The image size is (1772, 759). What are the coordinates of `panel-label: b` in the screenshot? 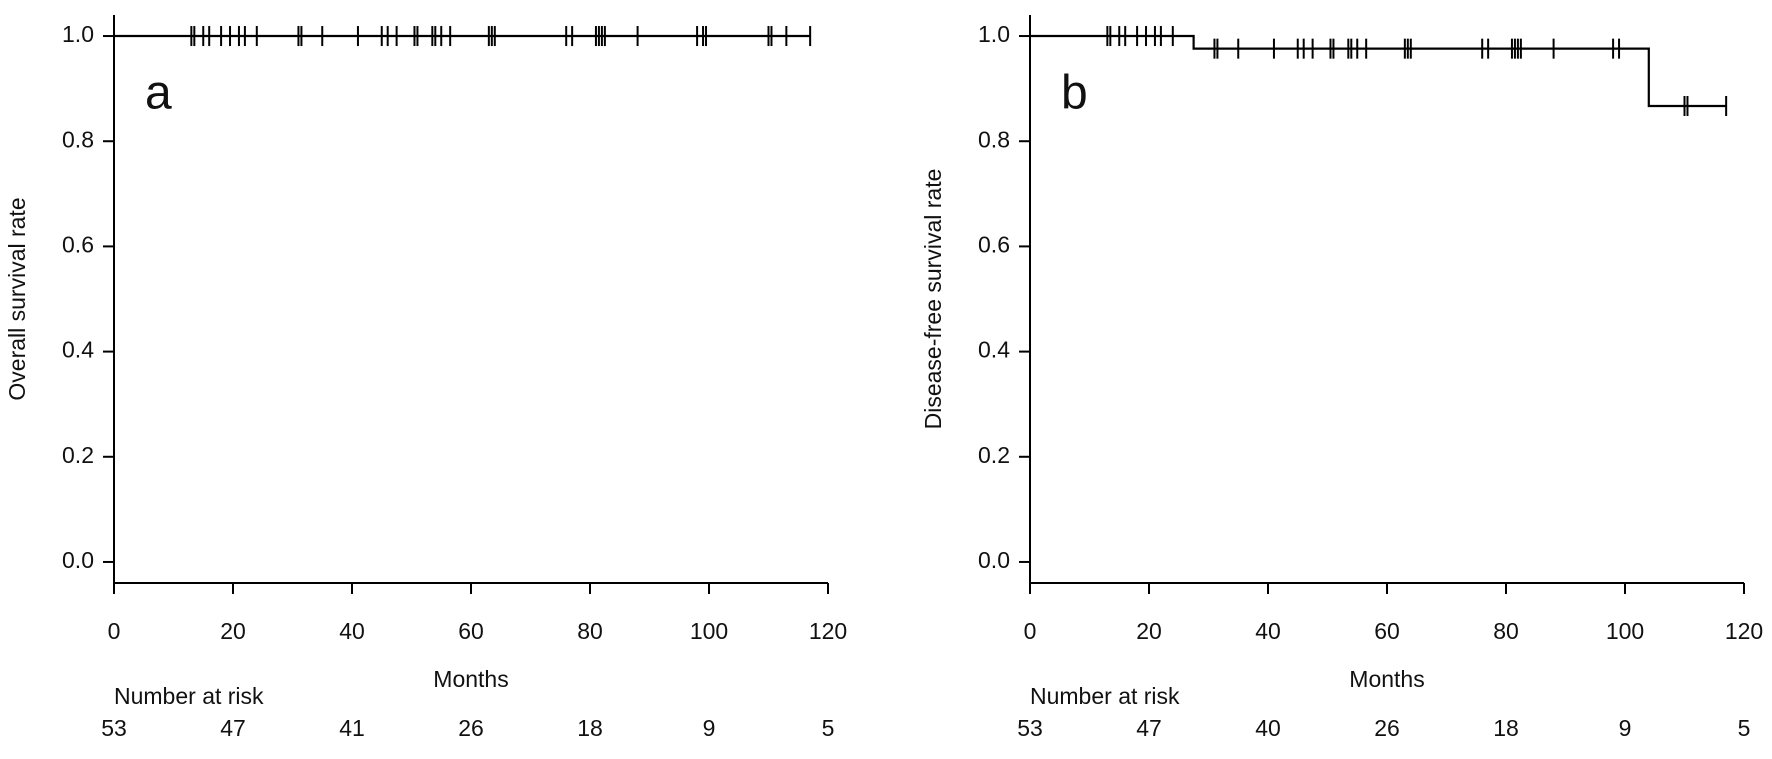 It's located at (1074, 93).